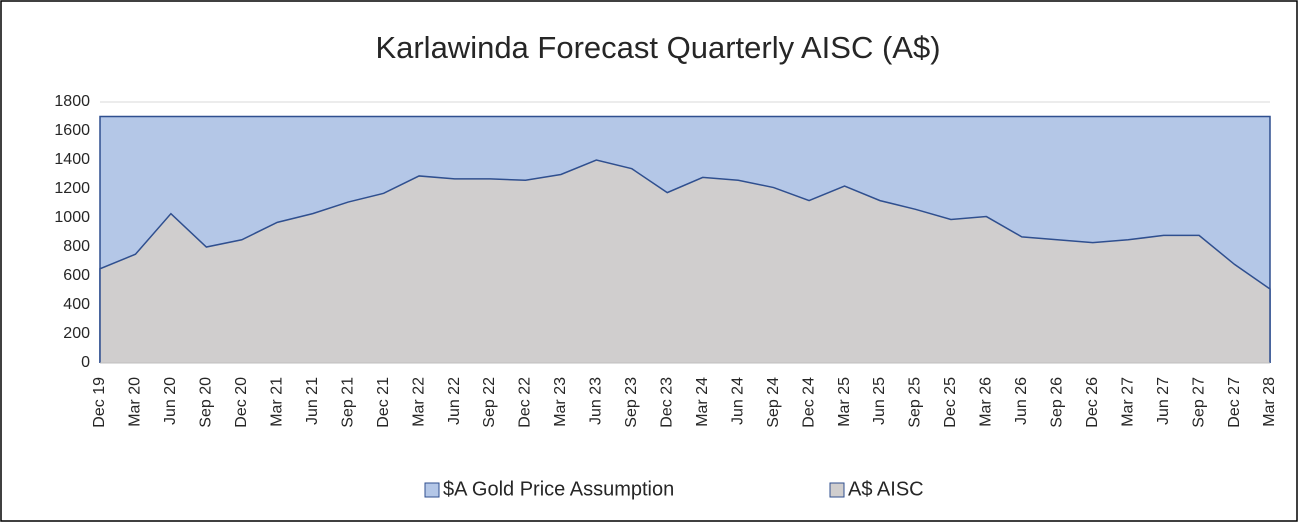 Image resolution: width=1298 pixels, height=522 pixels. What do you see at coordinates (489, 402) in the screenshot?
I see `x-tick-label: Sep 22` at bounding box center [489, 402].